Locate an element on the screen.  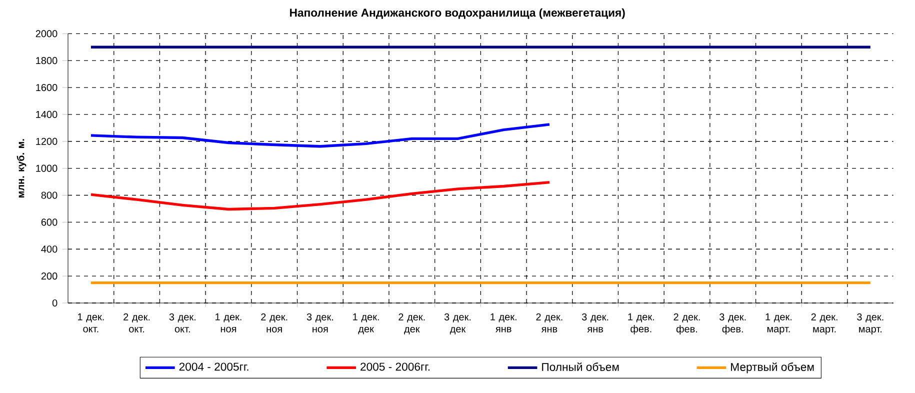
x-tick-label: 1 дек. ноя is located at coordinates (229, 322).